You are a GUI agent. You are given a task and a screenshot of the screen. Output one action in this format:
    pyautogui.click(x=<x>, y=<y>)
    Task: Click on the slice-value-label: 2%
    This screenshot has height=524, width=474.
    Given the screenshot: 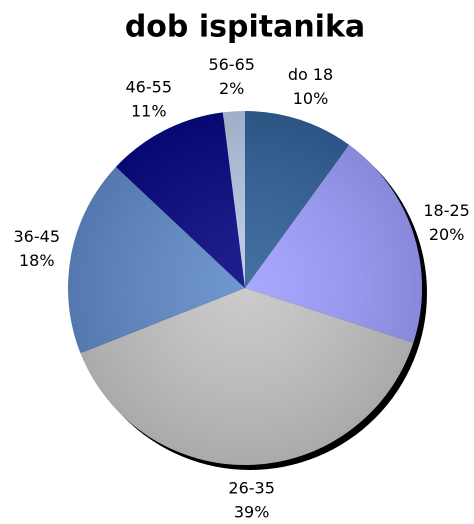 What is the action you would take?
    pyautogui.click(x=231, y=88)
    